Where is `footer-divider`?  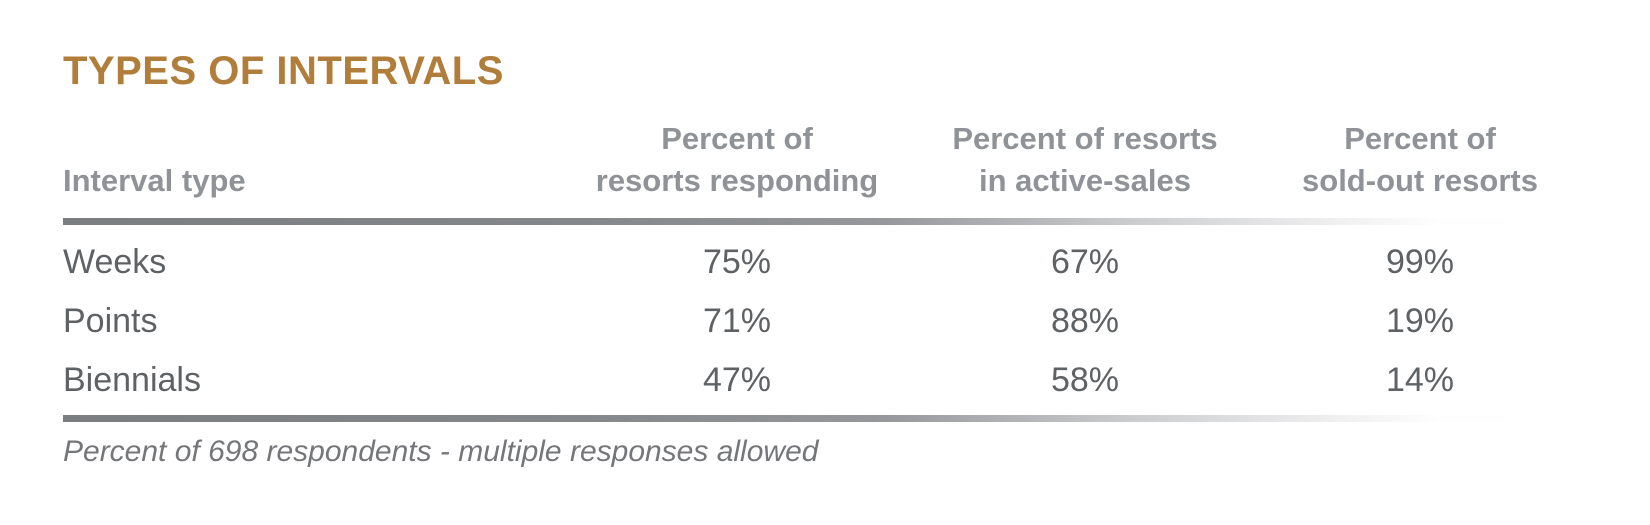 footer-divider is located at coordinates (811, 418).